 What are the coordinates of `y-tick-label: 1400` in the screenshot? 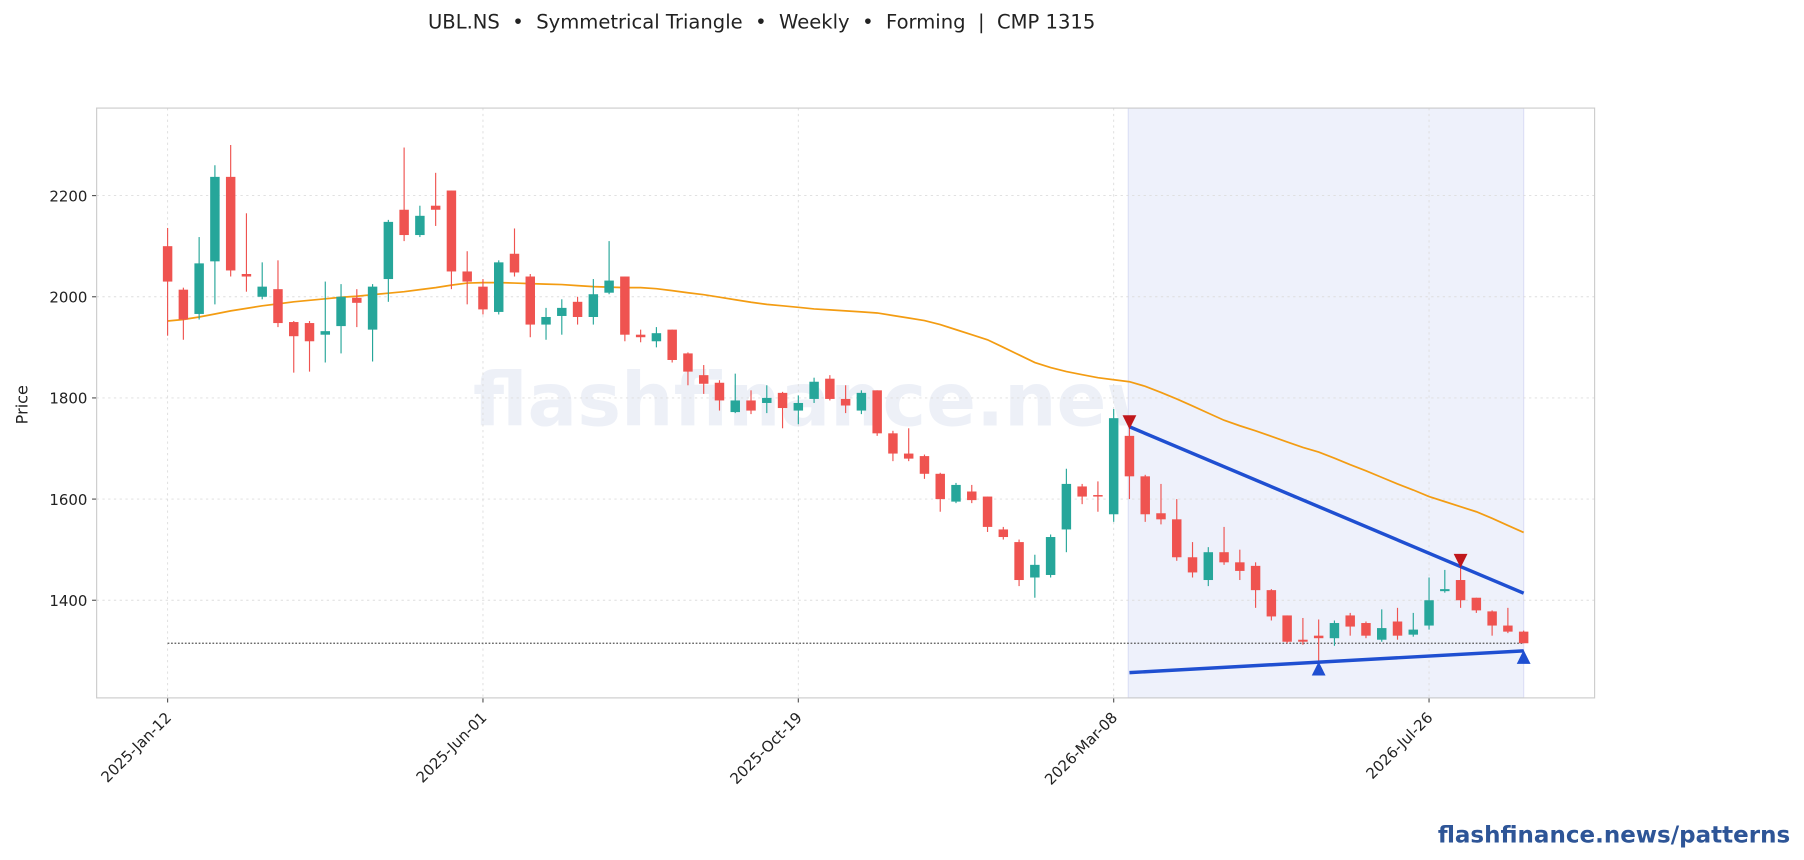 It's located at (68, 601).